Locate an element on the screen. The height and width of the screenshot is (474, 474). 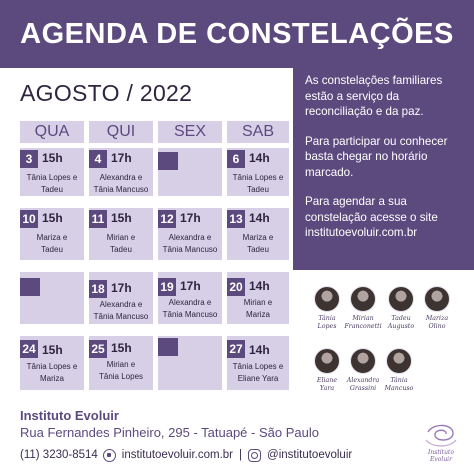
facilitator-card: Tânia Mancuso is located at coordinates (399, 370).